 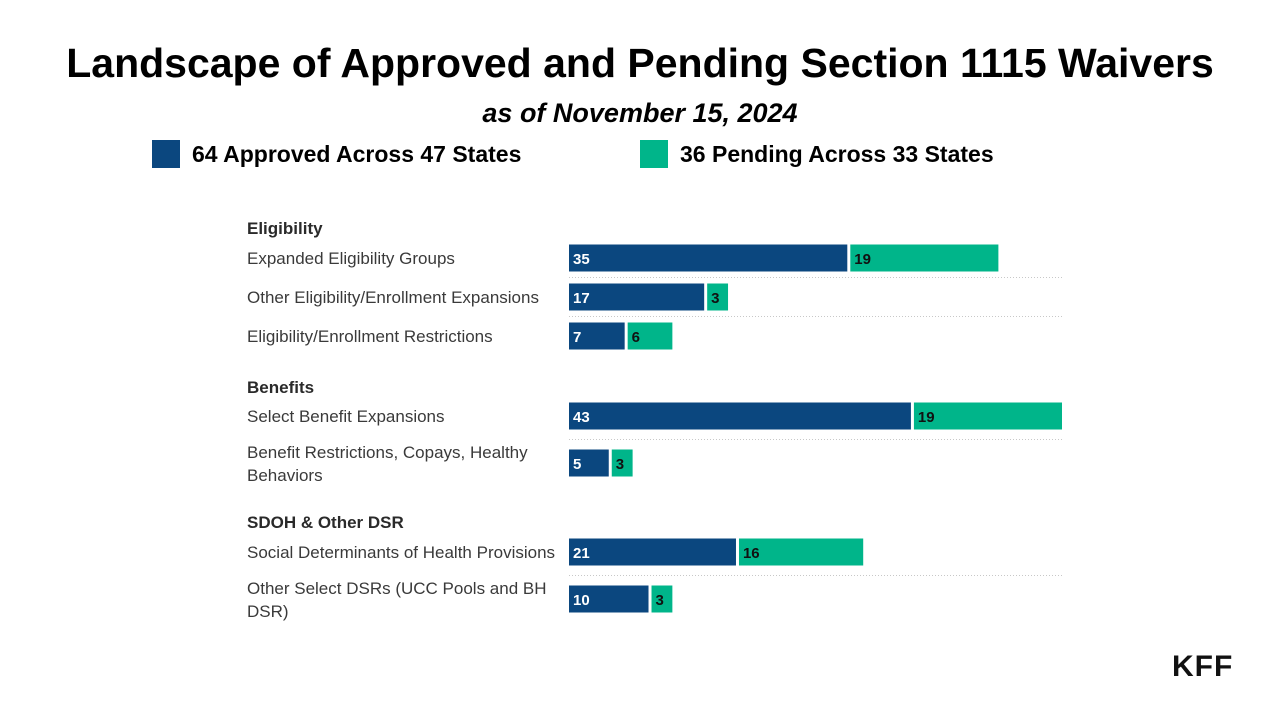 What do you see at coordinates (652, 552) in the screenshot?
I see `bar-approved-social-determinants-of-health-provisions` at bounding box center [652, 552].